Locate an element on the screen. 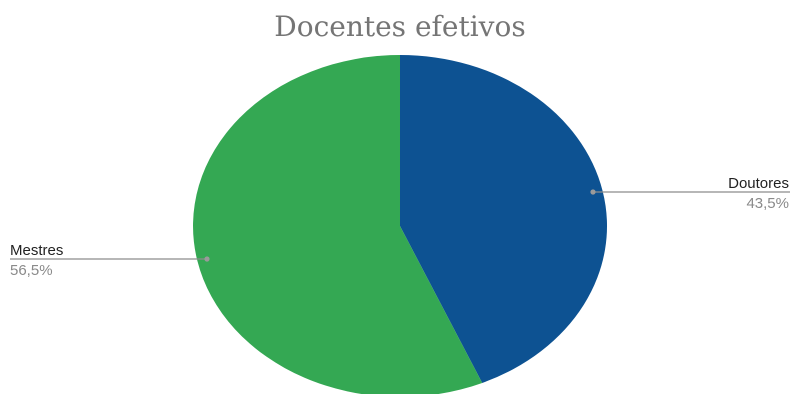  leader-dot-mestres is located at coordinates (207, 259).